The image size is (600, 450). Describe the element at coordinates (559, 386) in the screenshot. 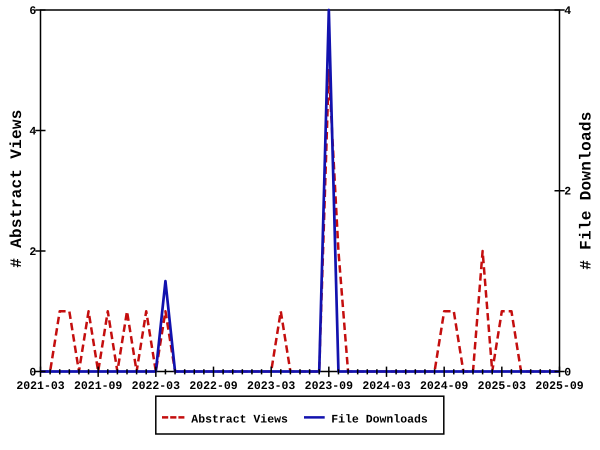

I see `svg-text: 2025-09` at that location.